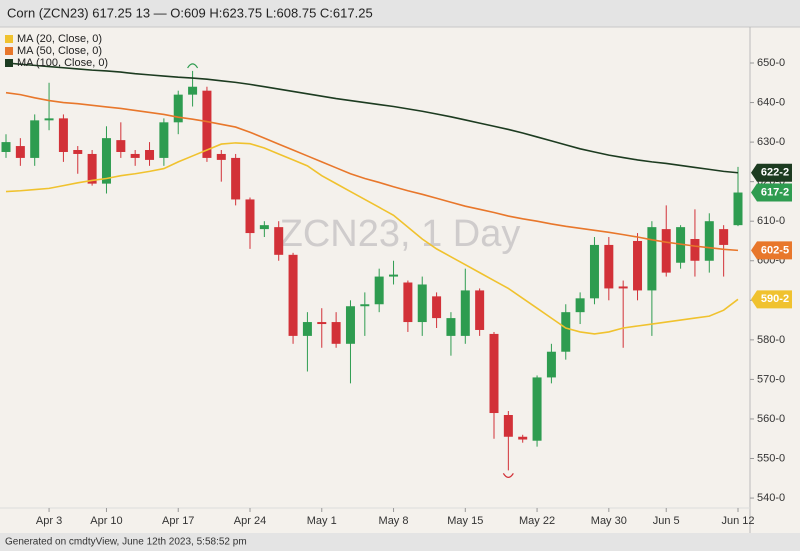 The image size is (800, 551). Describe the element at coordinates (771, 221) in the screenshot. I see `y-tick-label: 610-0` at that location.